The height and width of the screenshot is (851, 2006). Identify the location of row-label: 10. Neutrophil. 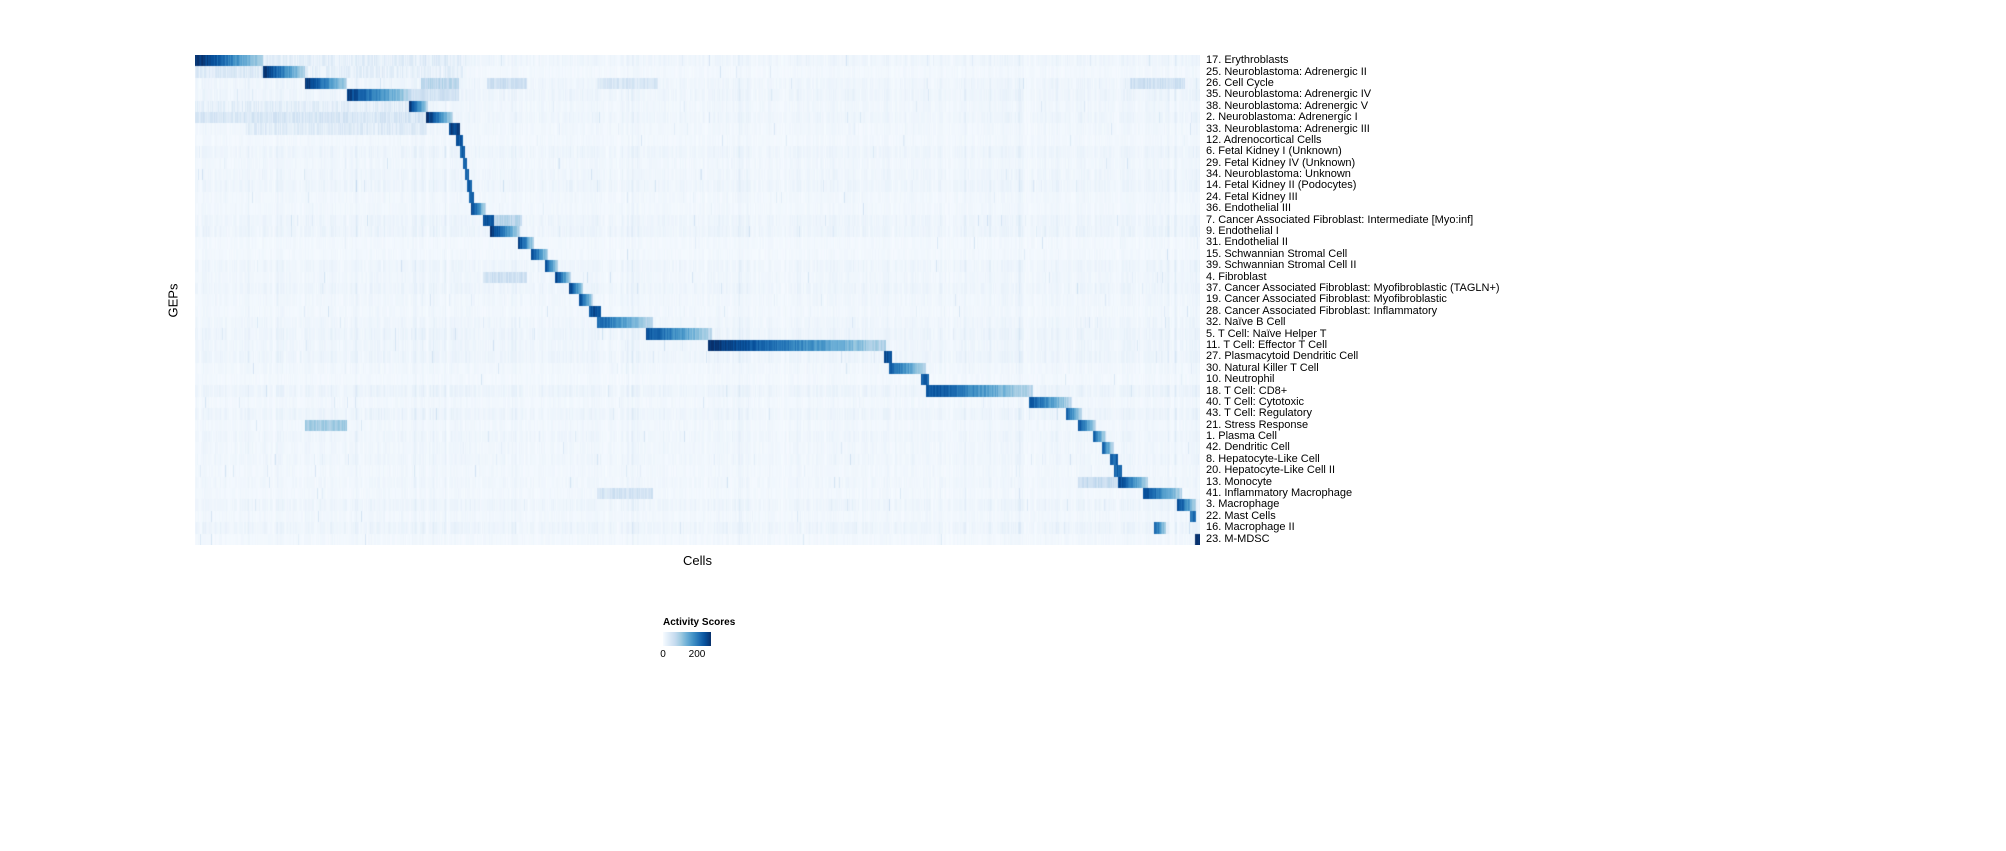
(1240, 379).